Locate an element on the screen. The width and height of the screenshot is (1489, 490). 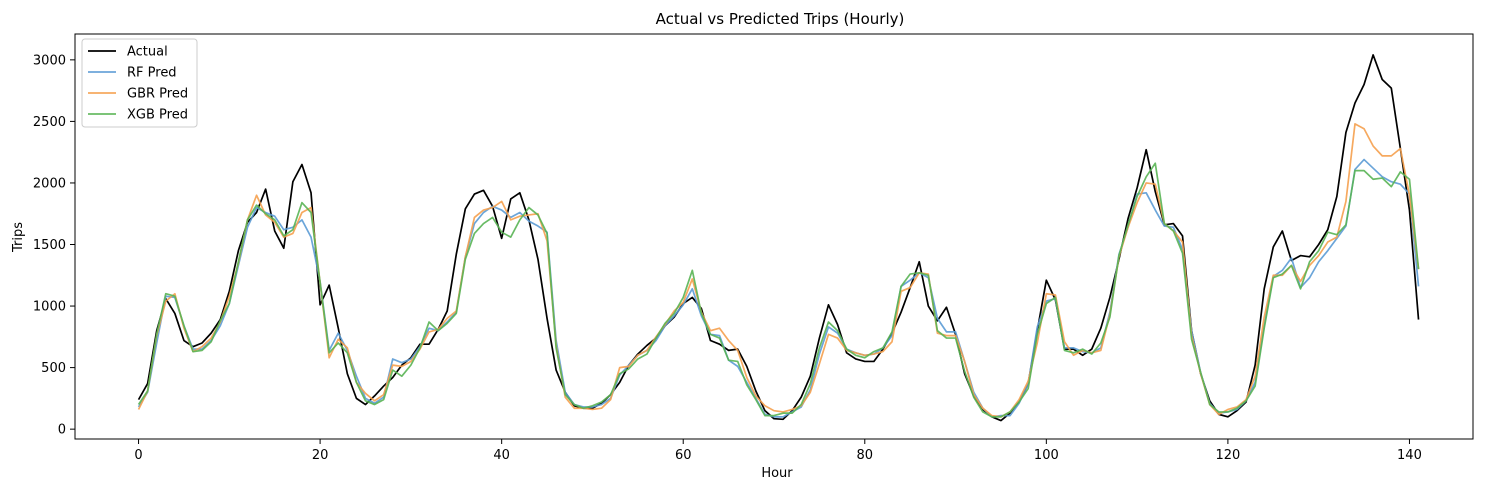
x-axis-label: Hour is located at coordinates (777, 473).